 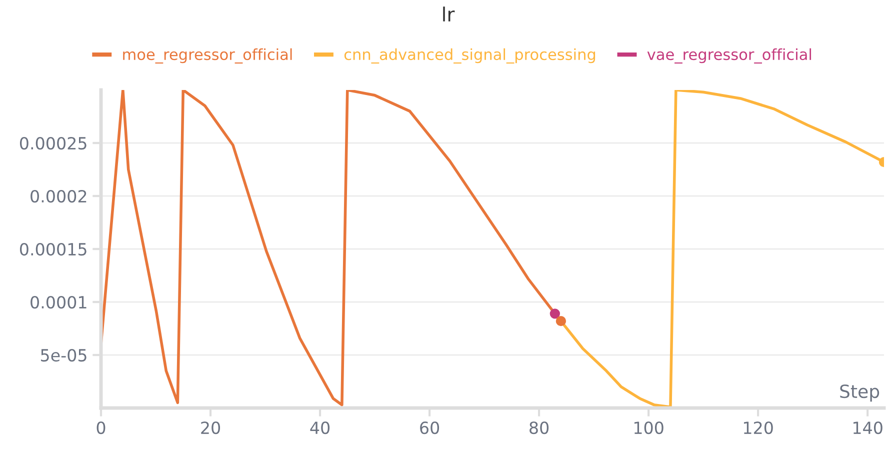 I want to click on x-tick-label: 140, so click(x=868, y=427).